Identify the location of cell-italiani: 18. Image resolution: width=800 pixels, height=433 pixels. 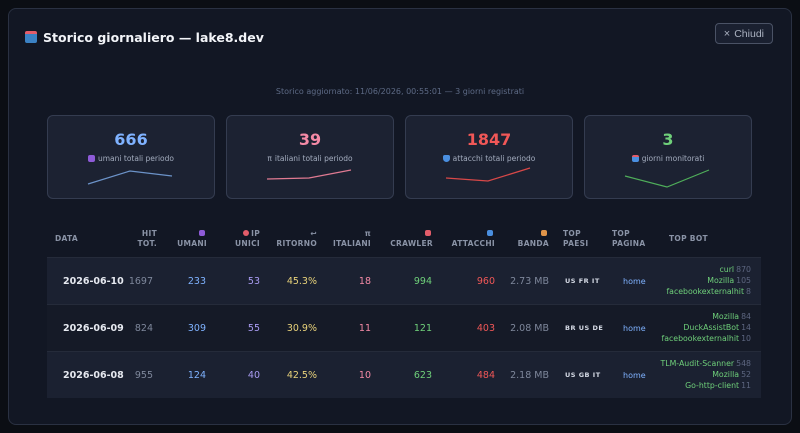
(364, 281).